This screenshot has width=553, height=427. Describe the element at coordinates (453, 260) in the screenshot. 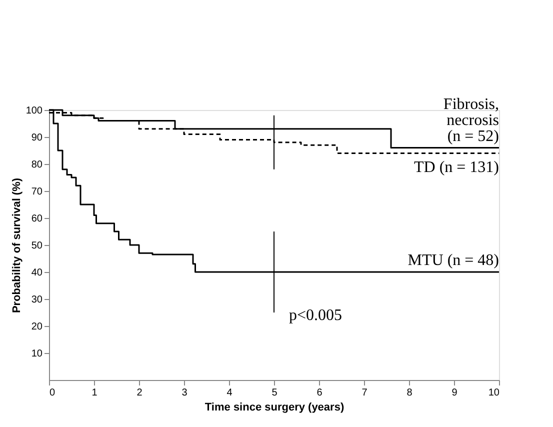

I see `series-label: MTU (n = 48)` at that location.